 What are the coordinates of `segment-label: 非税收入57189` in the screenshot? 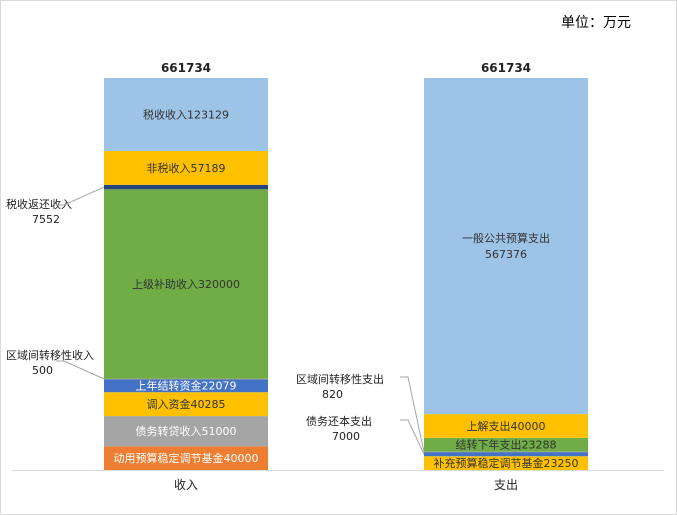 It's located at (186, 168).